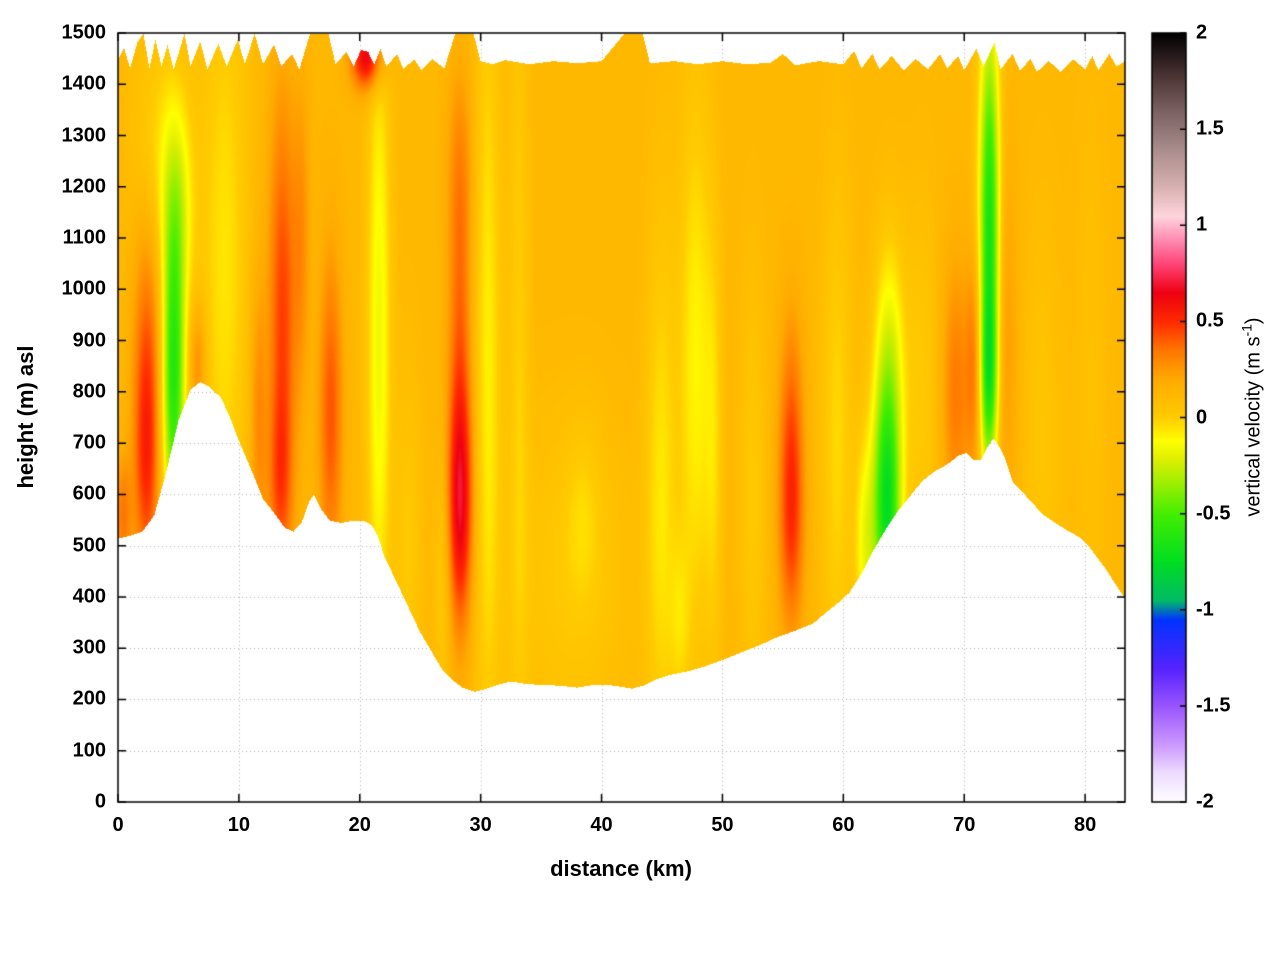 Image resolution: width=1280 pixels, height=960 pixels. What do you see at coordinates (89, 698) in the screenshot?
I see `y-tick-label-2: 200` at bounding box center [89, 698].